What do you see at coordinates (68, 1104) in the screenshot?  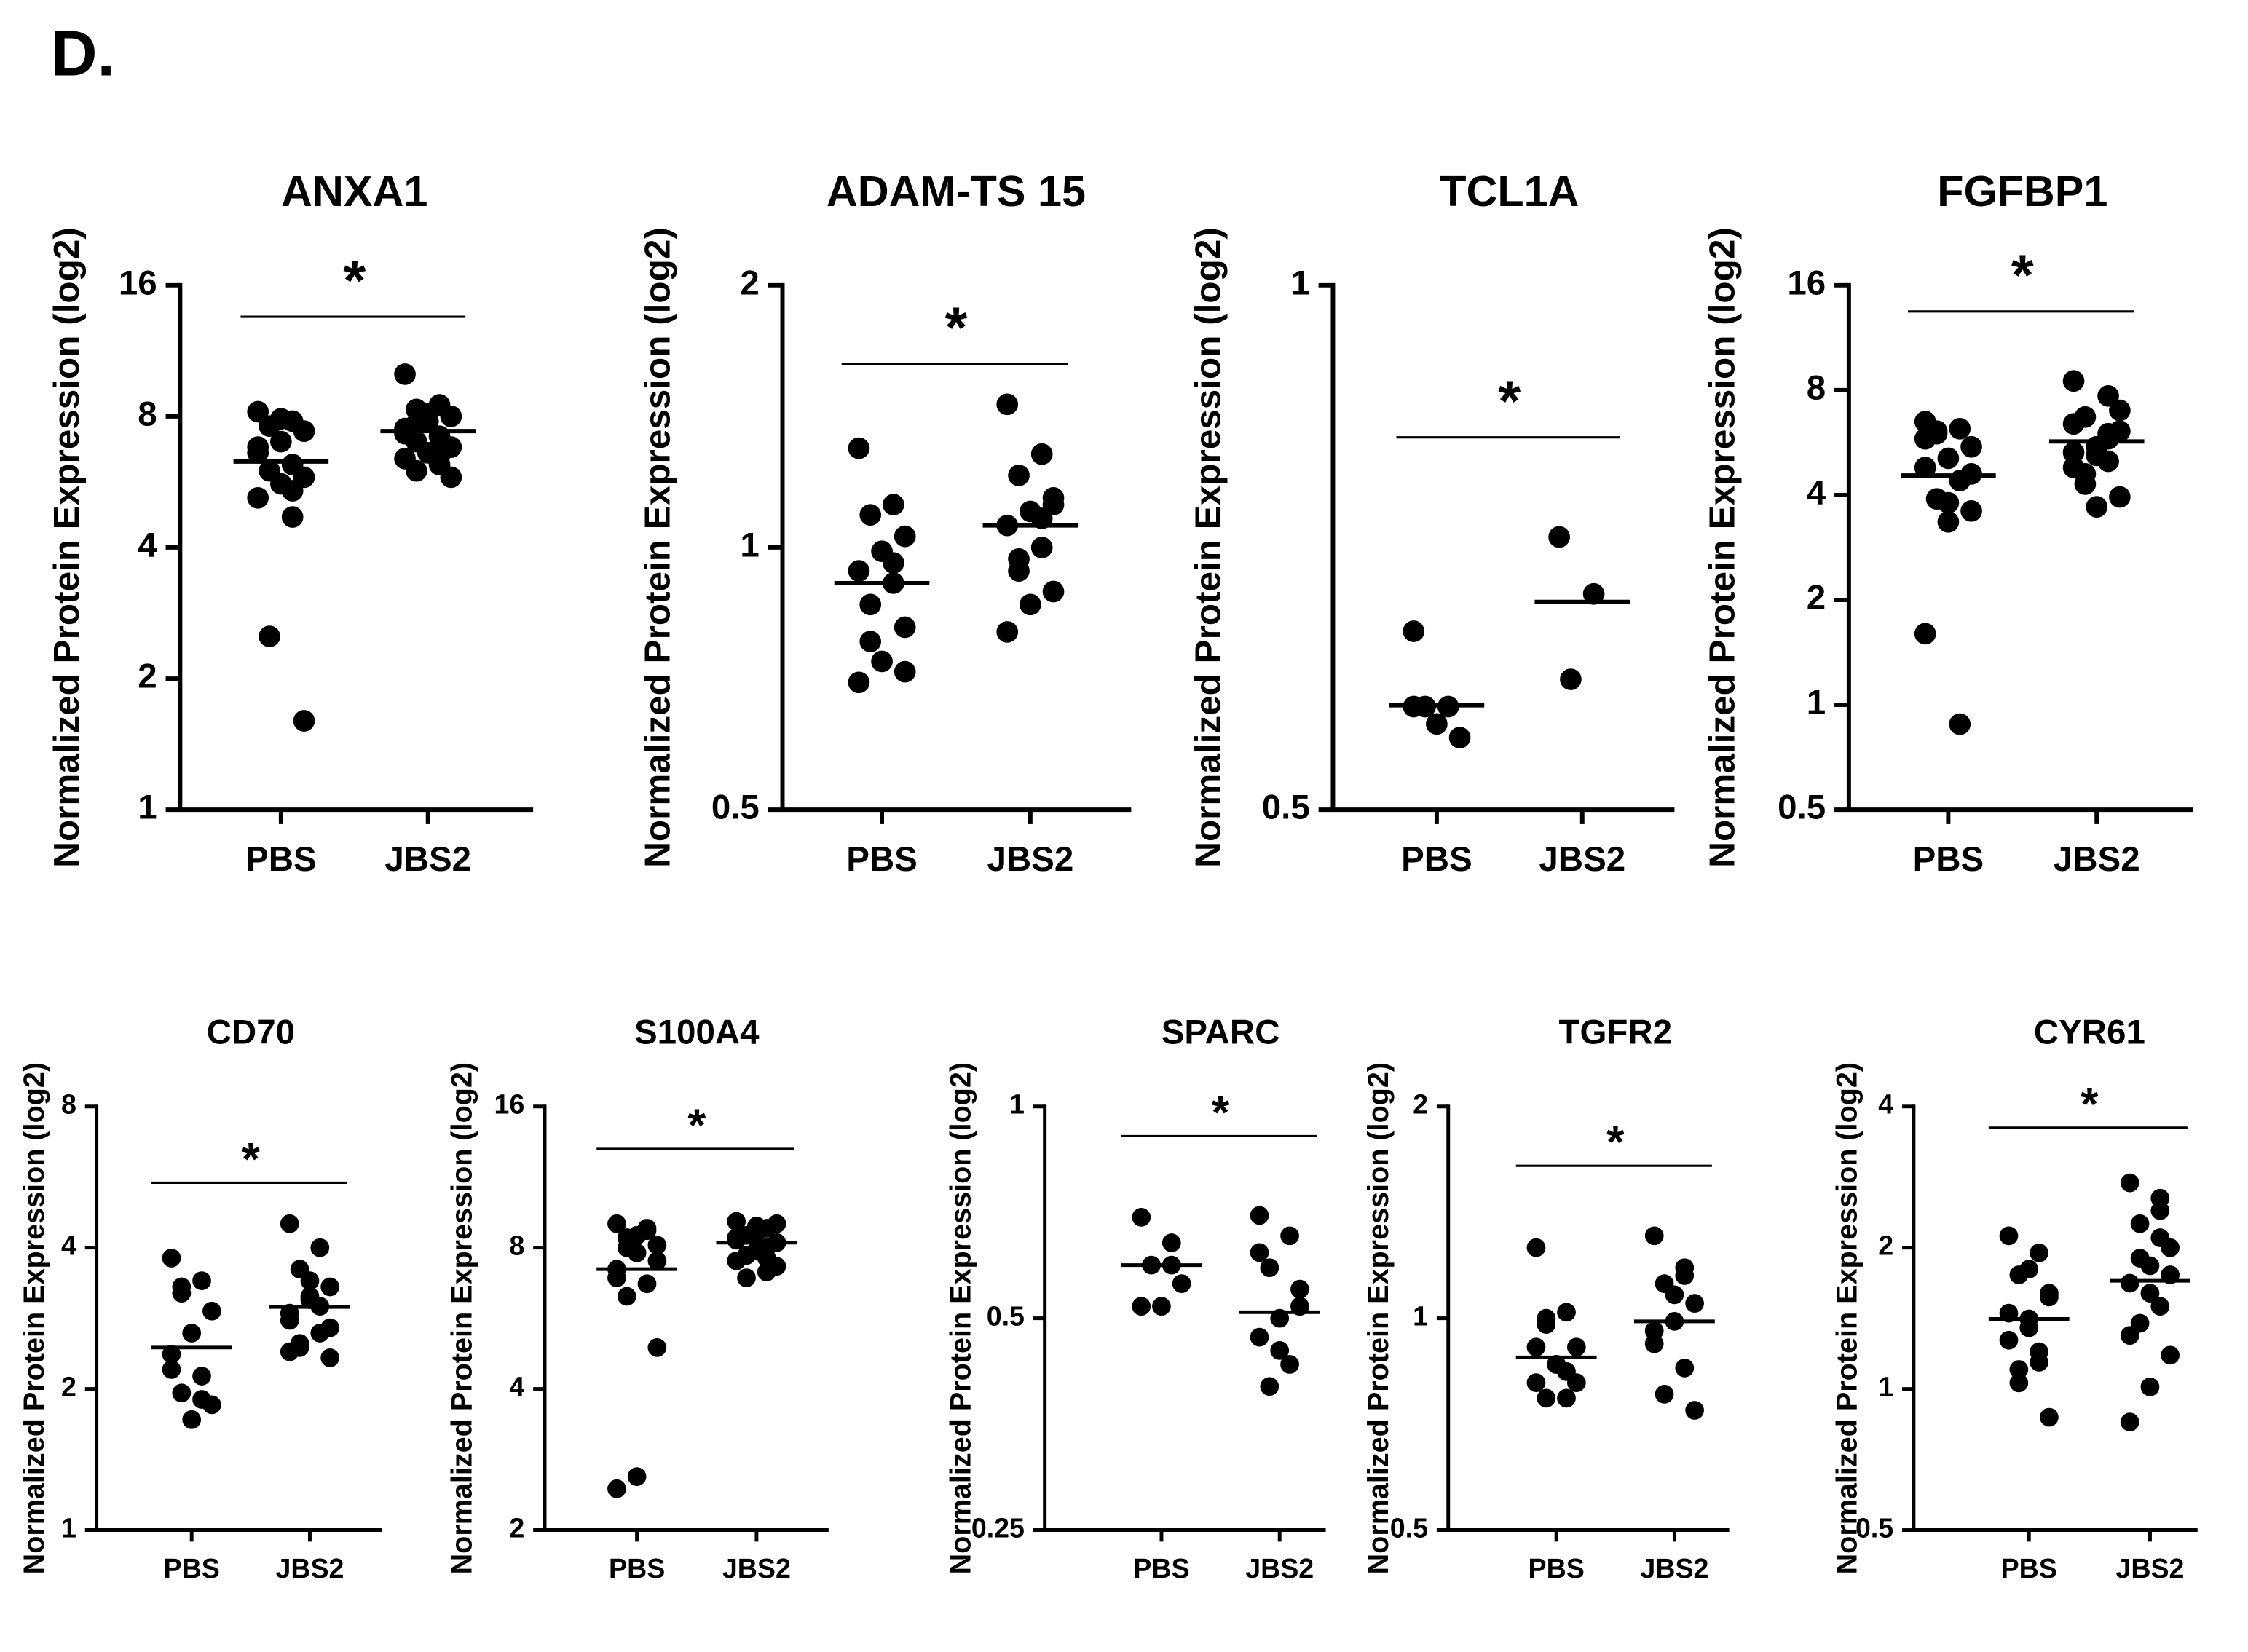 I see `y-tick-label: 8` at bounding box center [68, 1104].